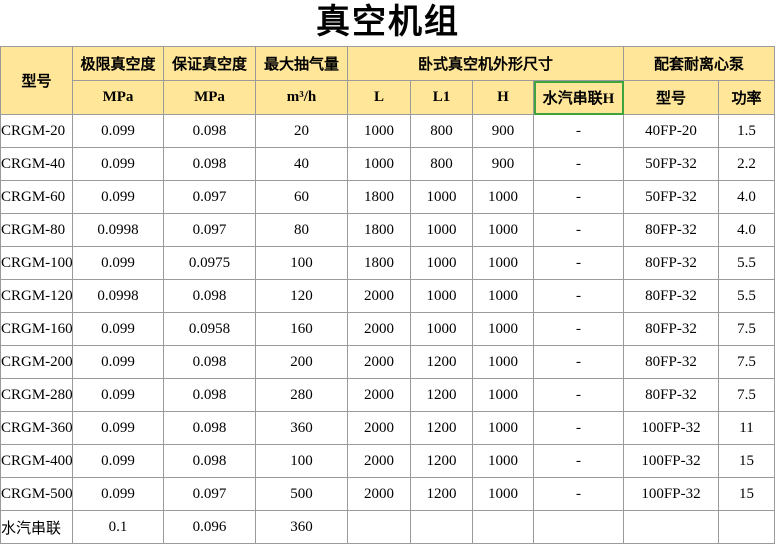  Describe the element at coordinates (209, 63) in the screenshot. I see `header-cell: 保证真空度` at that location.